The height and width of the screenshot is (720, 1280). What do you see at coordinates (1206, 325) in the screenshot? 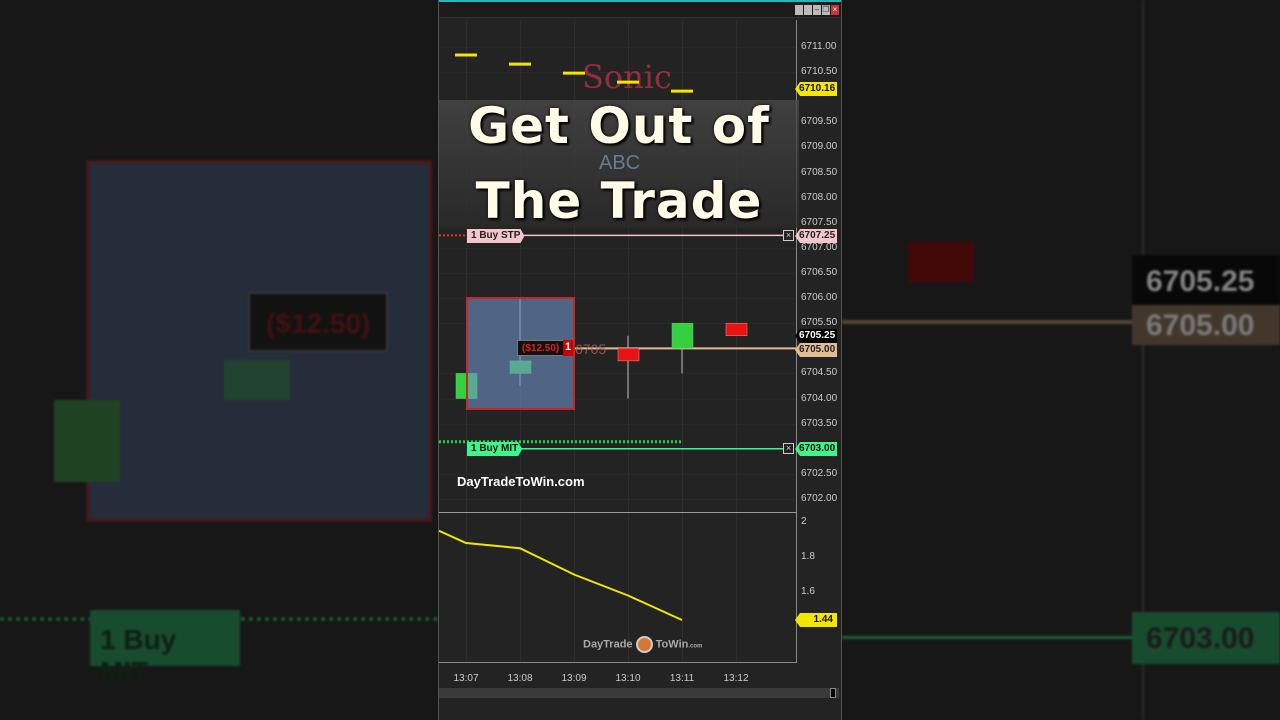
I see `blurred-position-price: 6705.00` at bounding box center [1206, 325].